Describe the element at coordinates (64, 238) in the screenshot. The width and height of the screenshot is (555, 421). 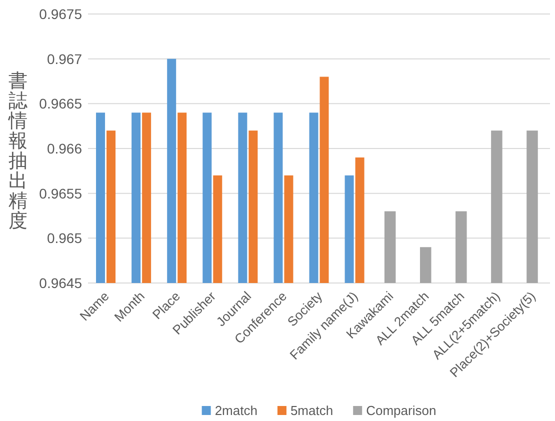
I see `y-tick-label: 0.965` at that location.